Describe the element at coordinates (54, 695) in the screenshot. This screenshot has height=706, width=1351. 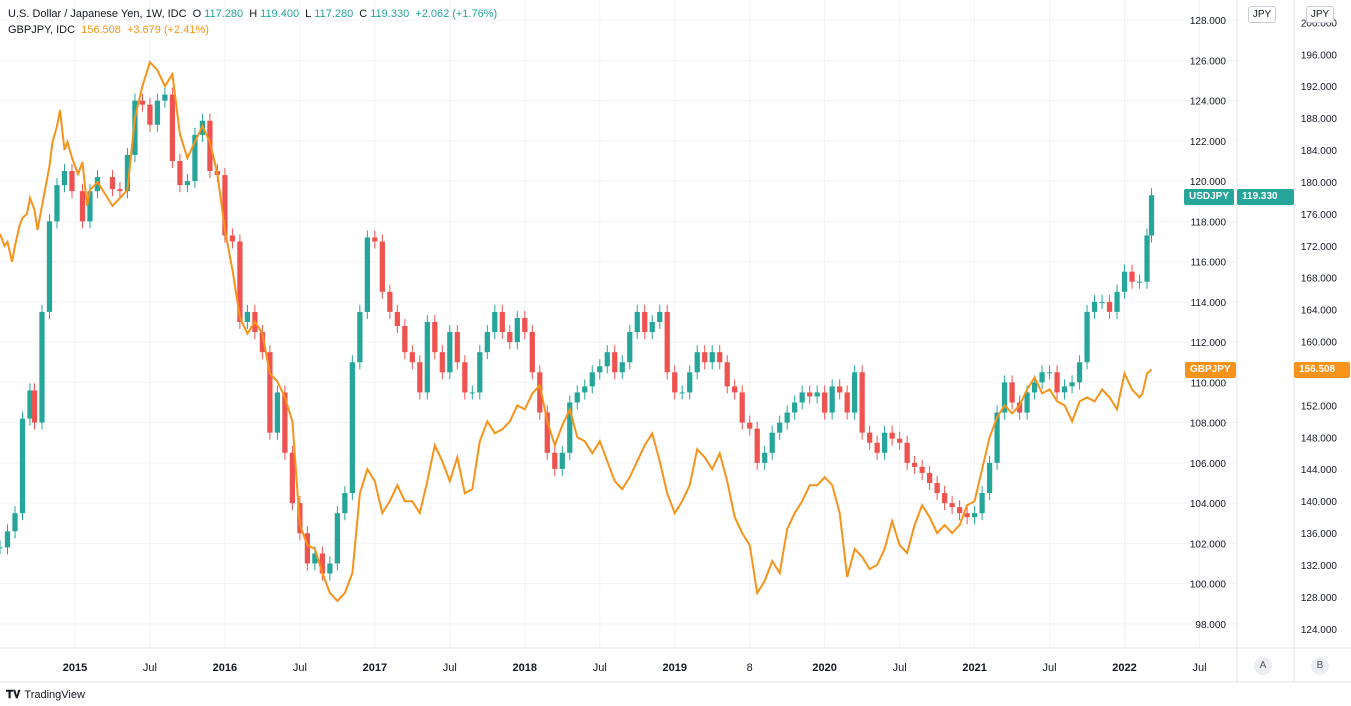
I see `tradingview-logo-text: TradingView` at that location.